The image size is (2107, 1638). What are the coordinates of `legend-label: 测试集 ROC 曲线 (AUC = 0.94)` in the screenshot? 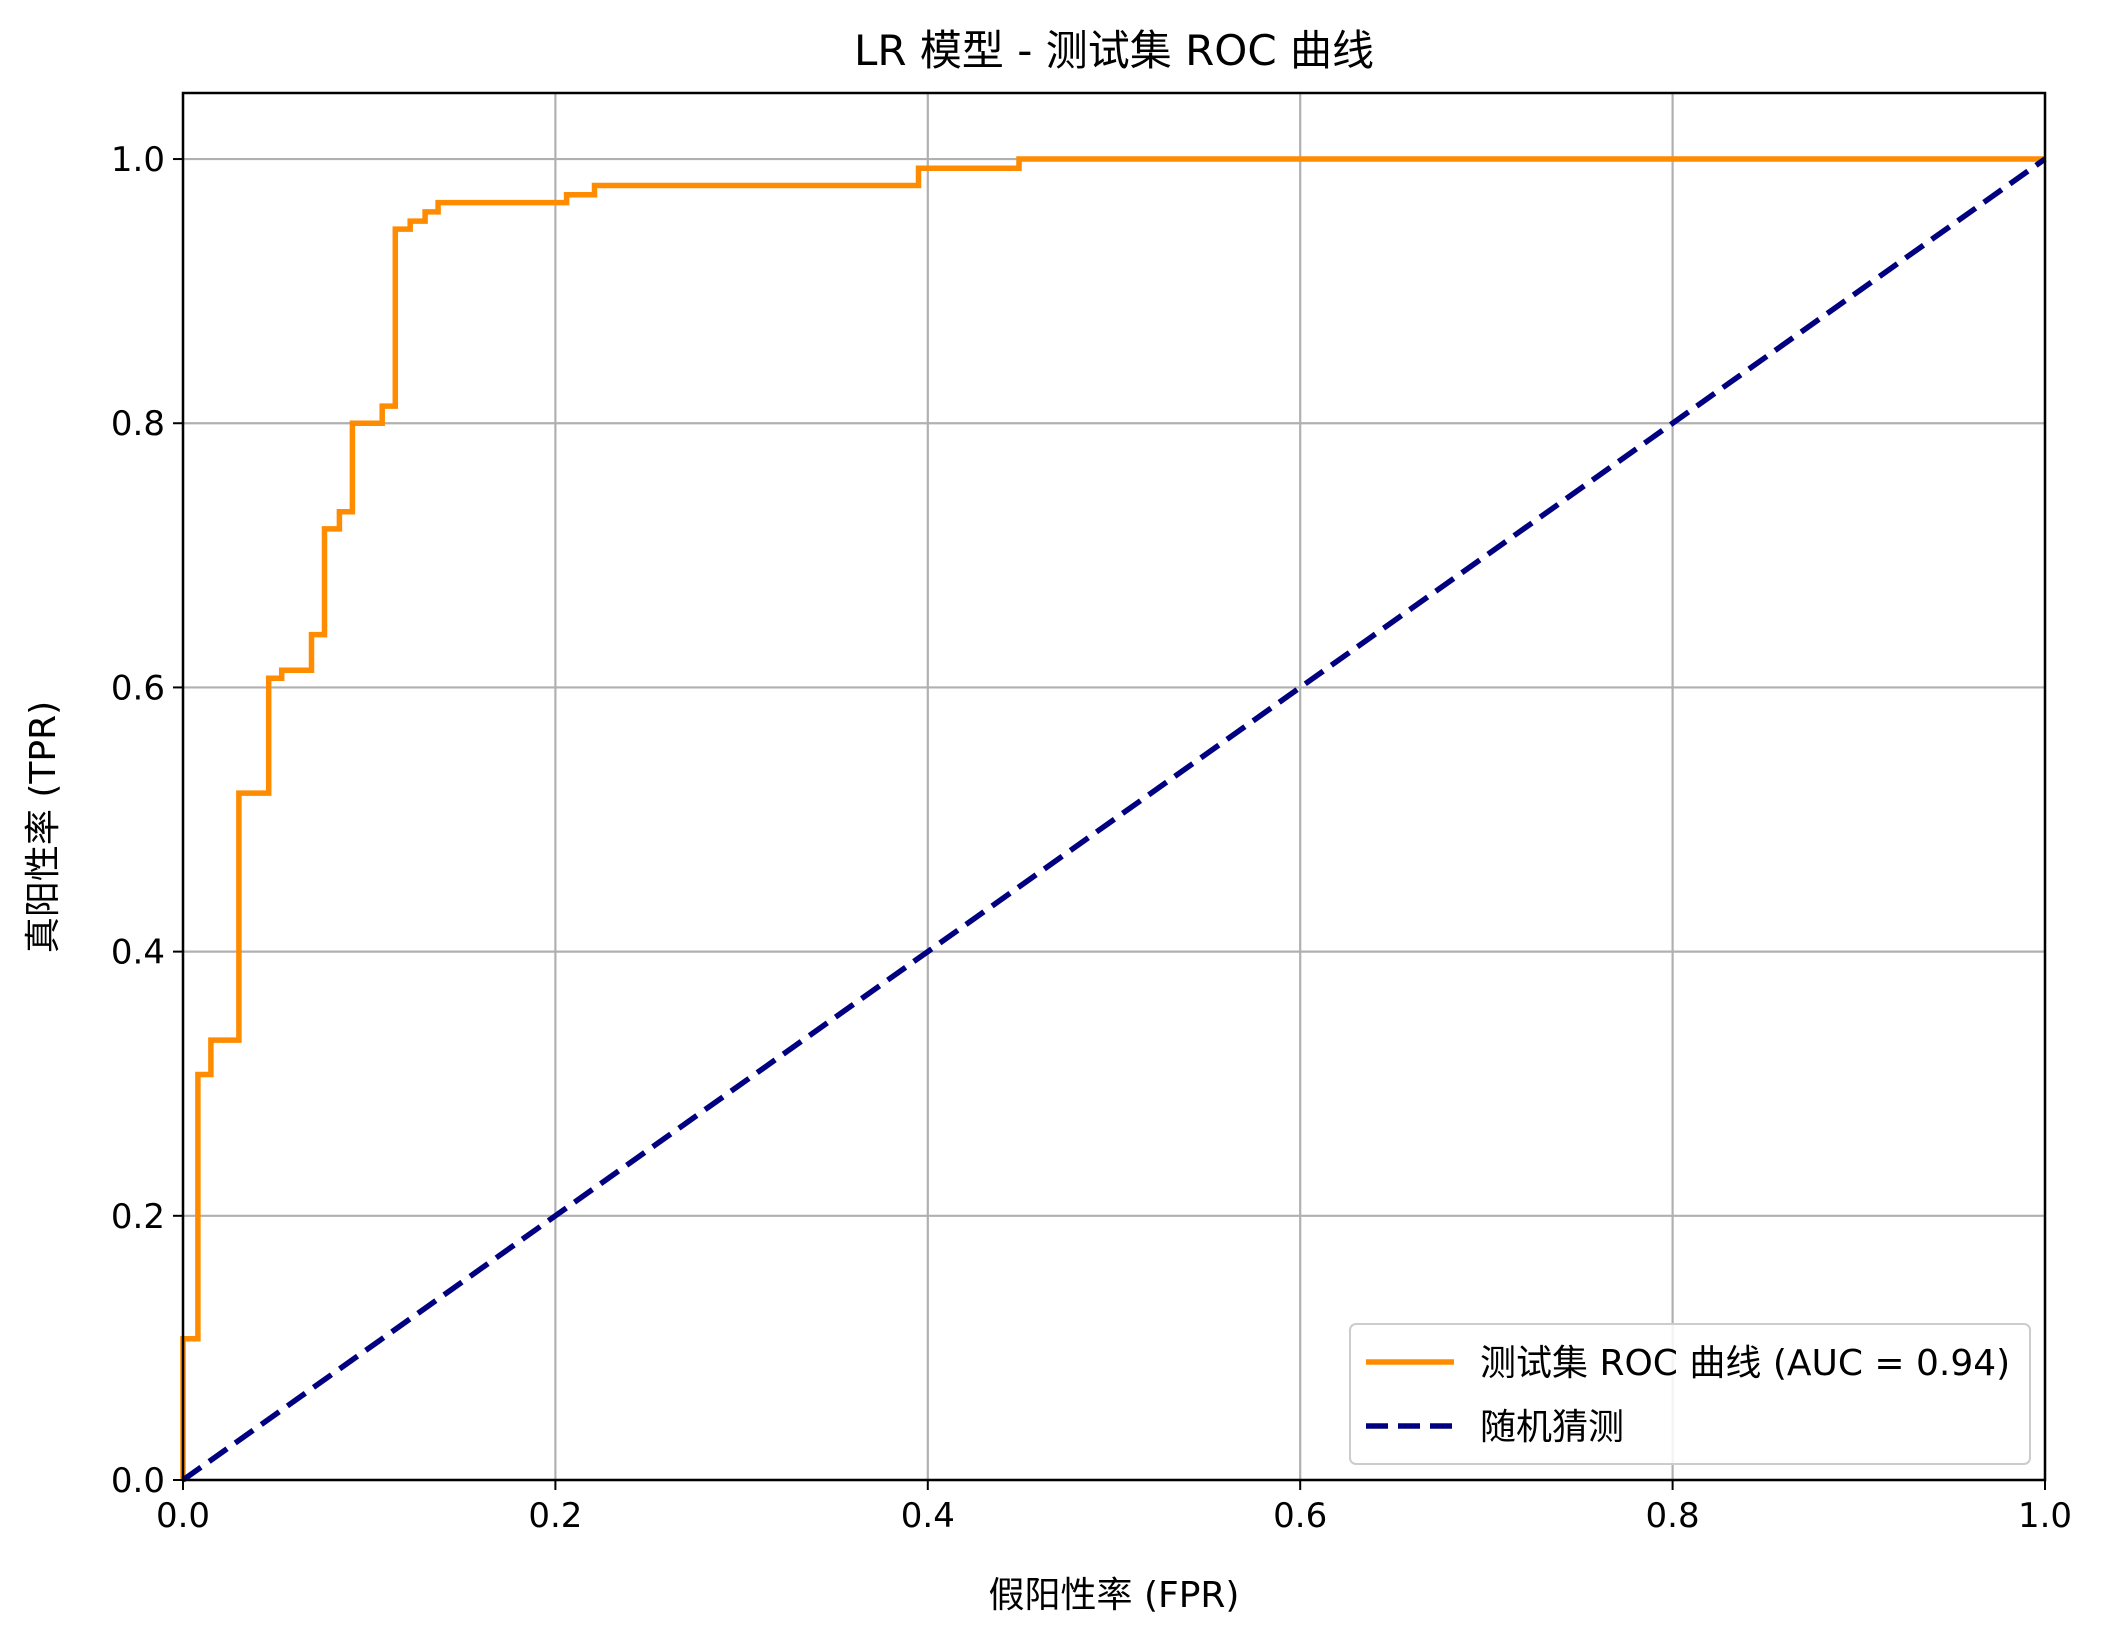 It's located at (1745, 1363).